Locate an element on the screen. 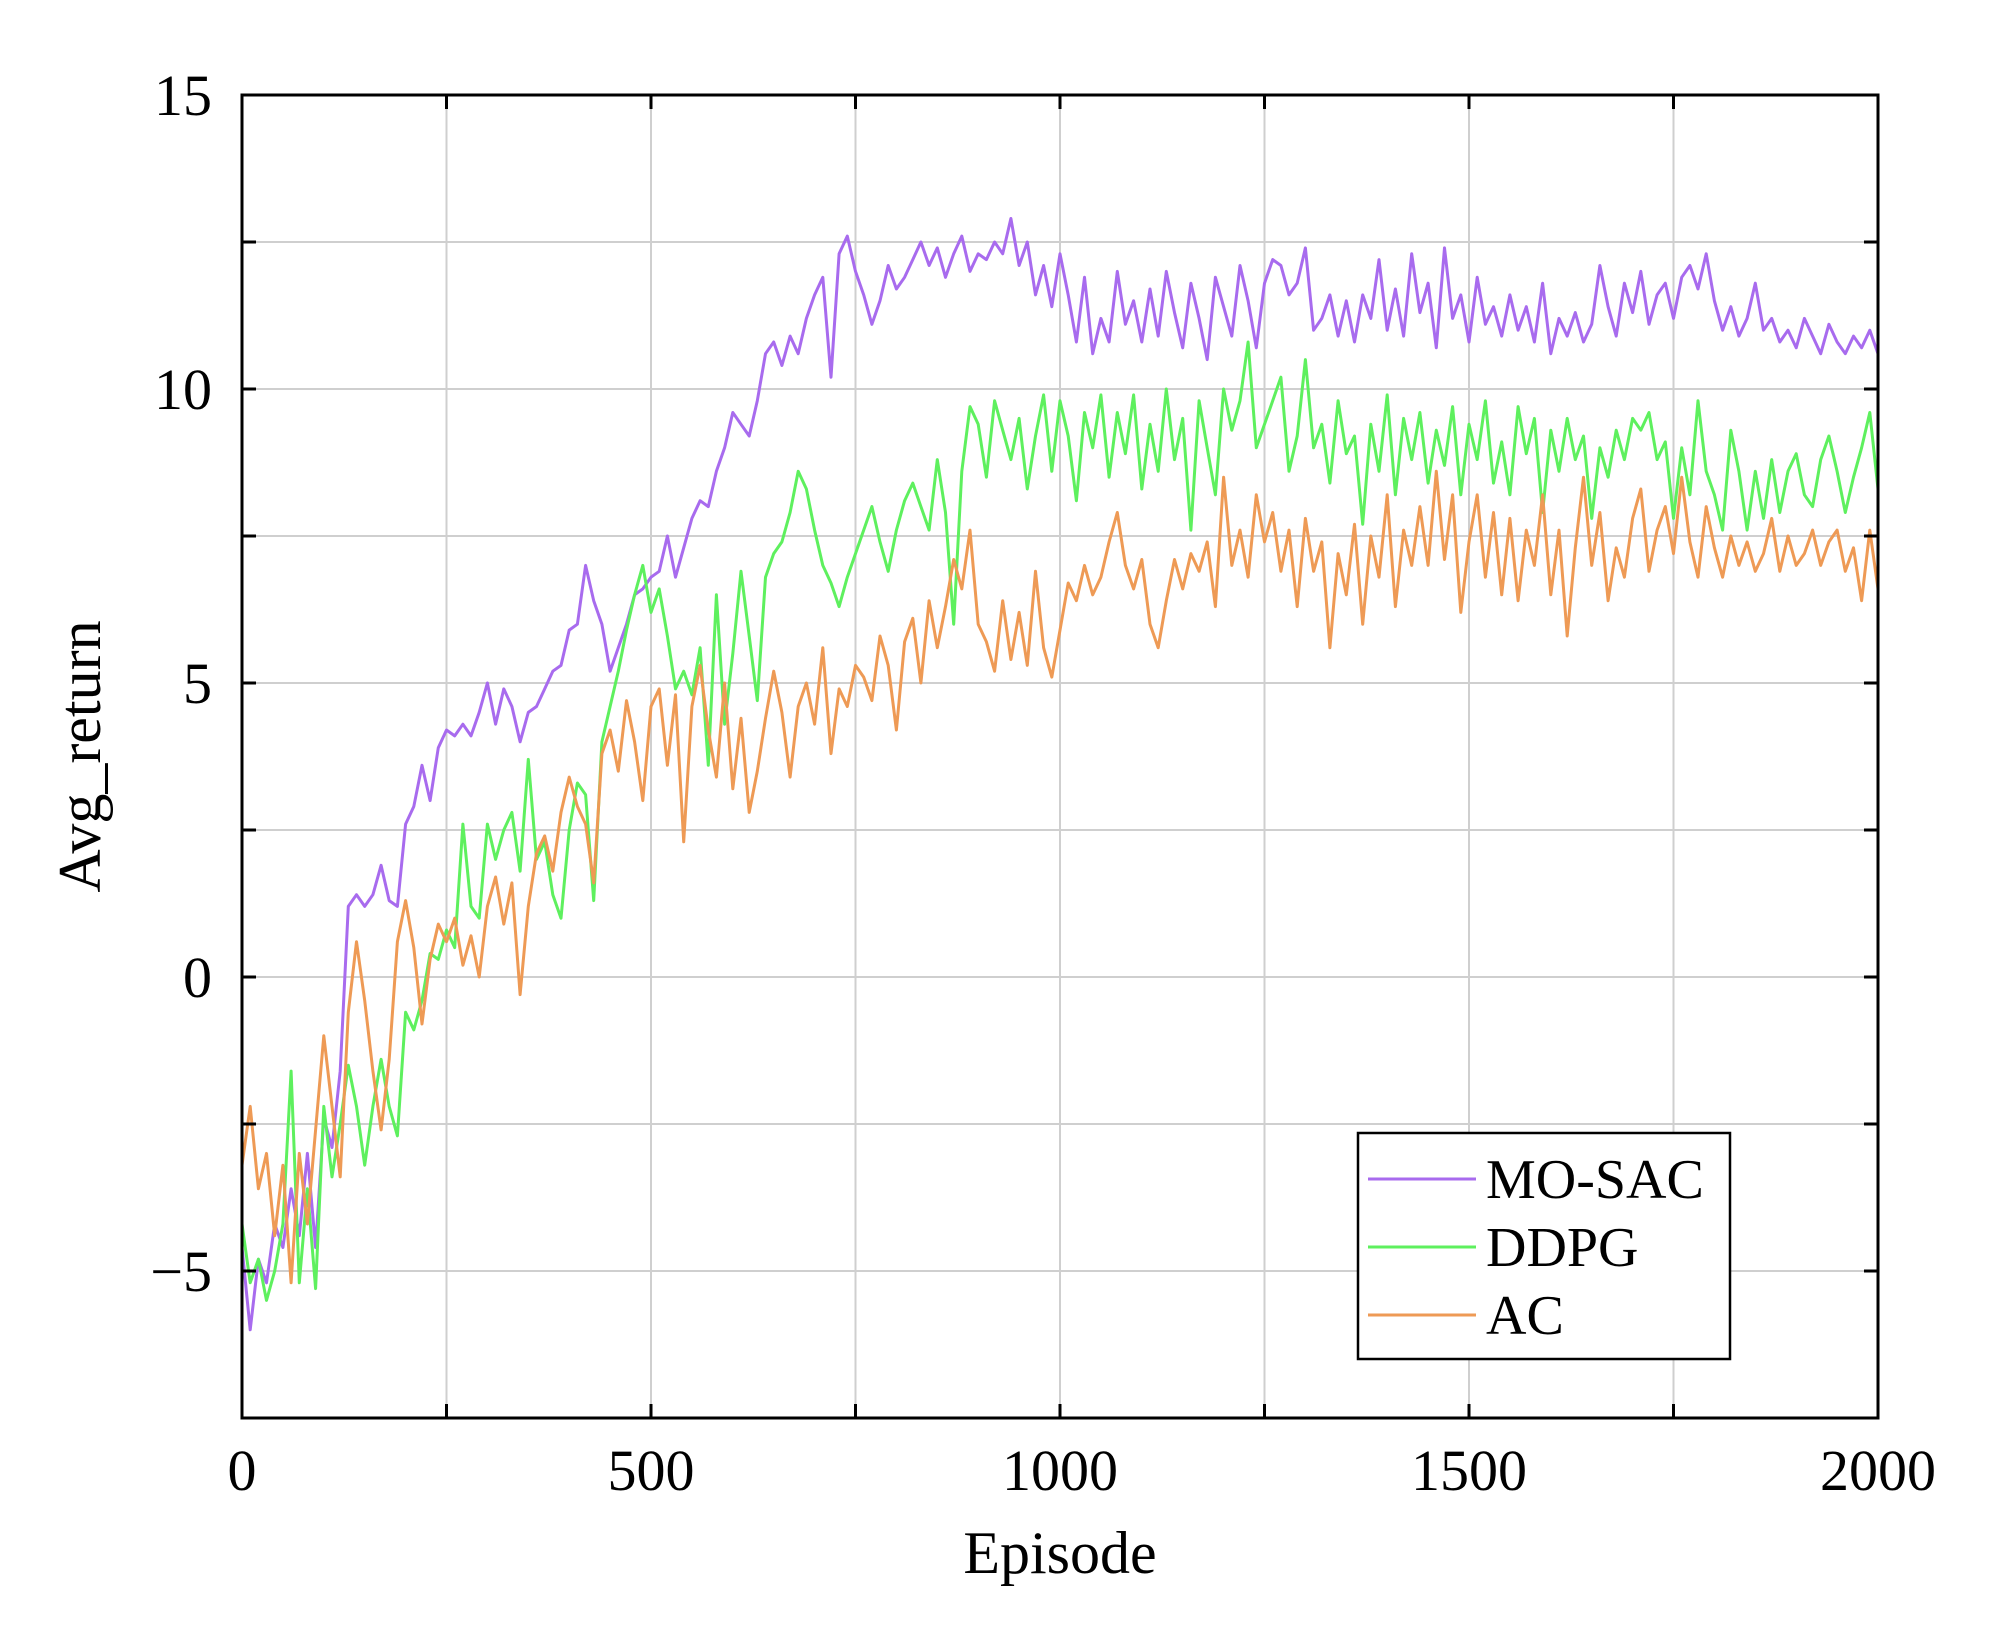 The width and height of the screenshot is (2000, 1625). y-axis-title: Avg_return is located at coordinates (80, 756).